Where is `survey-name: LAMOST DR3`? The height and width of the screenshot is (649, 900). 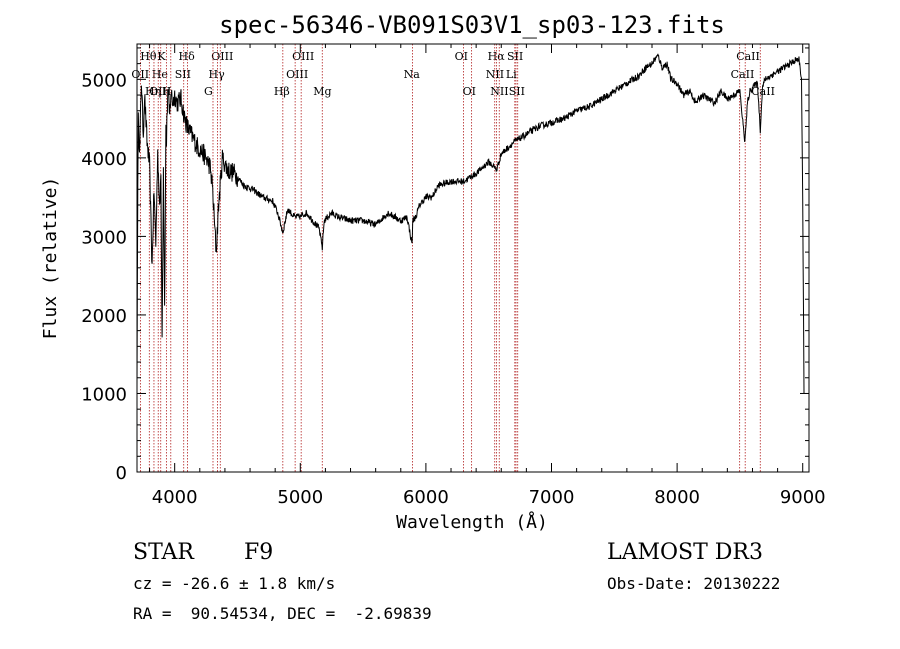
survey-name: LAMOST DR3 is located at coordinates (685, 552).